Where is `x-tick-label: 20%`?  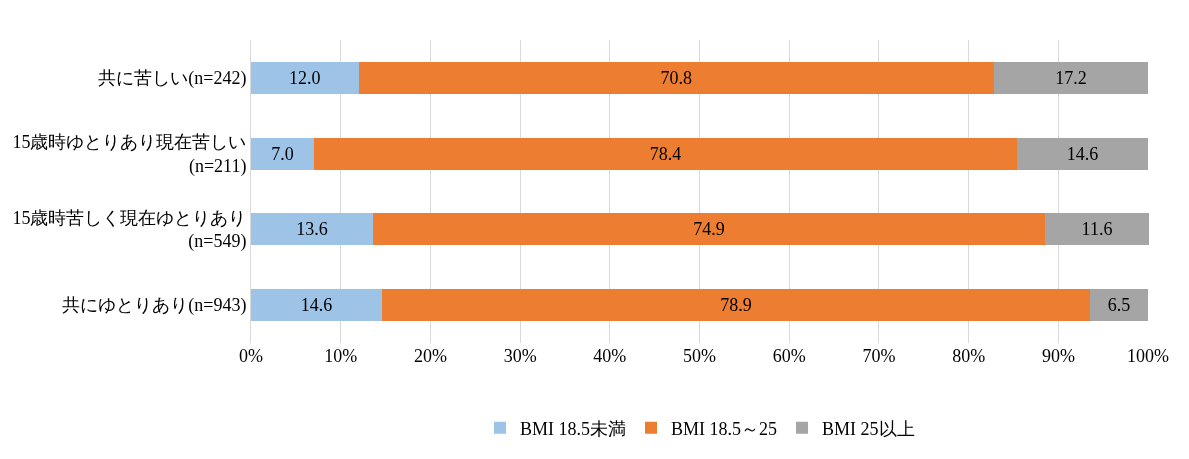
x-tick-label: 20% is located at coordinates (430, 356).